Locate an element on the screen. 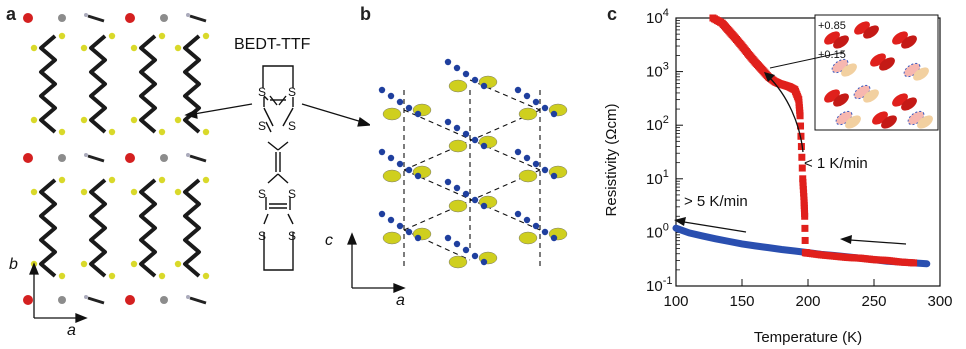  anion-layer-bottom is located at coordinates (115, 300).